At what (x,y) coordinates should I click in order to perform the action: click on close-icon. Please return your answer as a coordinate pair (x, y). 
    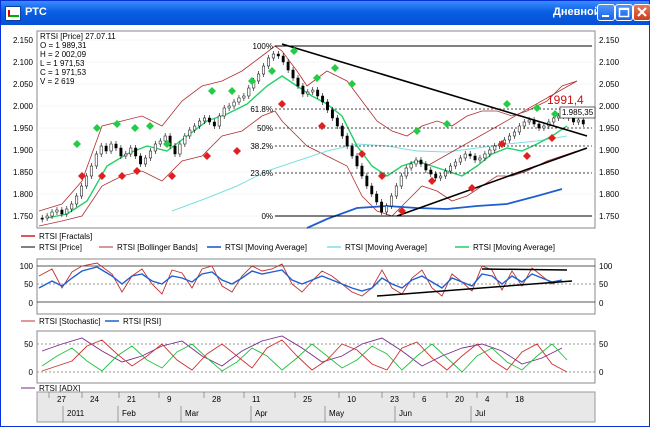
    Looking at the image, I should click on (642, 12).